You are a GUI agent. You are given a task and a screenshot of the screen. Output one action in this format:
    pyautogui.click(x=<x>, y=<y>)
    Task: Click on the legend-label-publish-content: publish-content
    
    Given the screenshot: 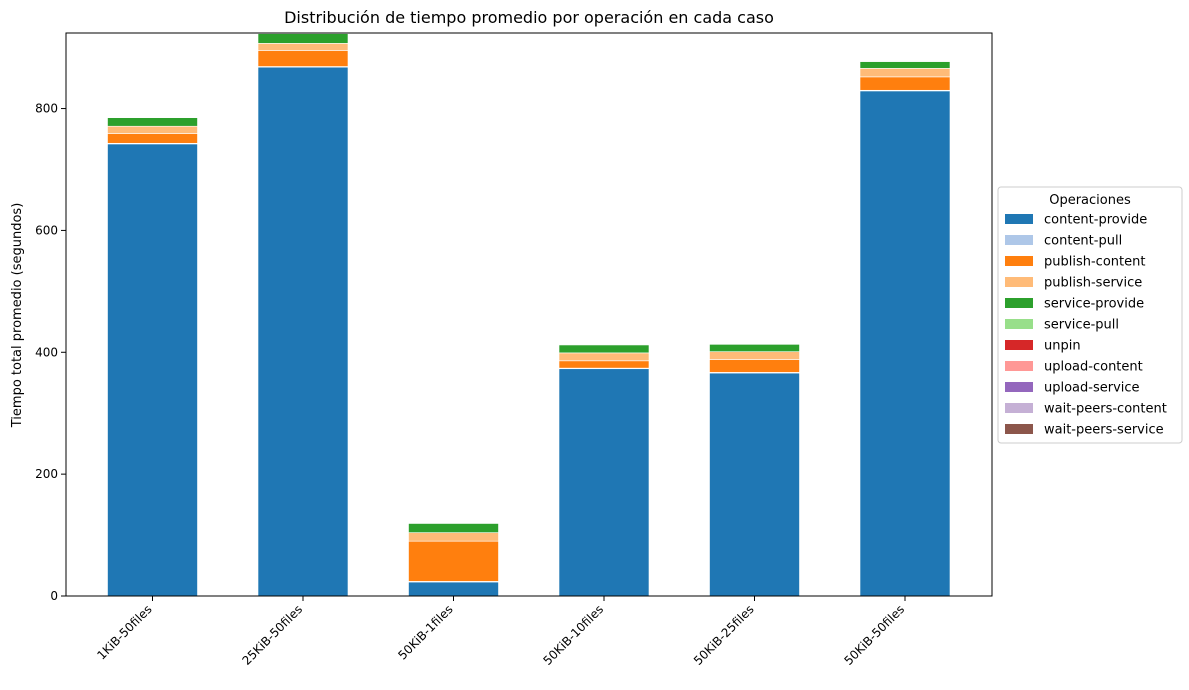 What is the action you would take?
    pyautogui.click(x=1094, y=262)
    